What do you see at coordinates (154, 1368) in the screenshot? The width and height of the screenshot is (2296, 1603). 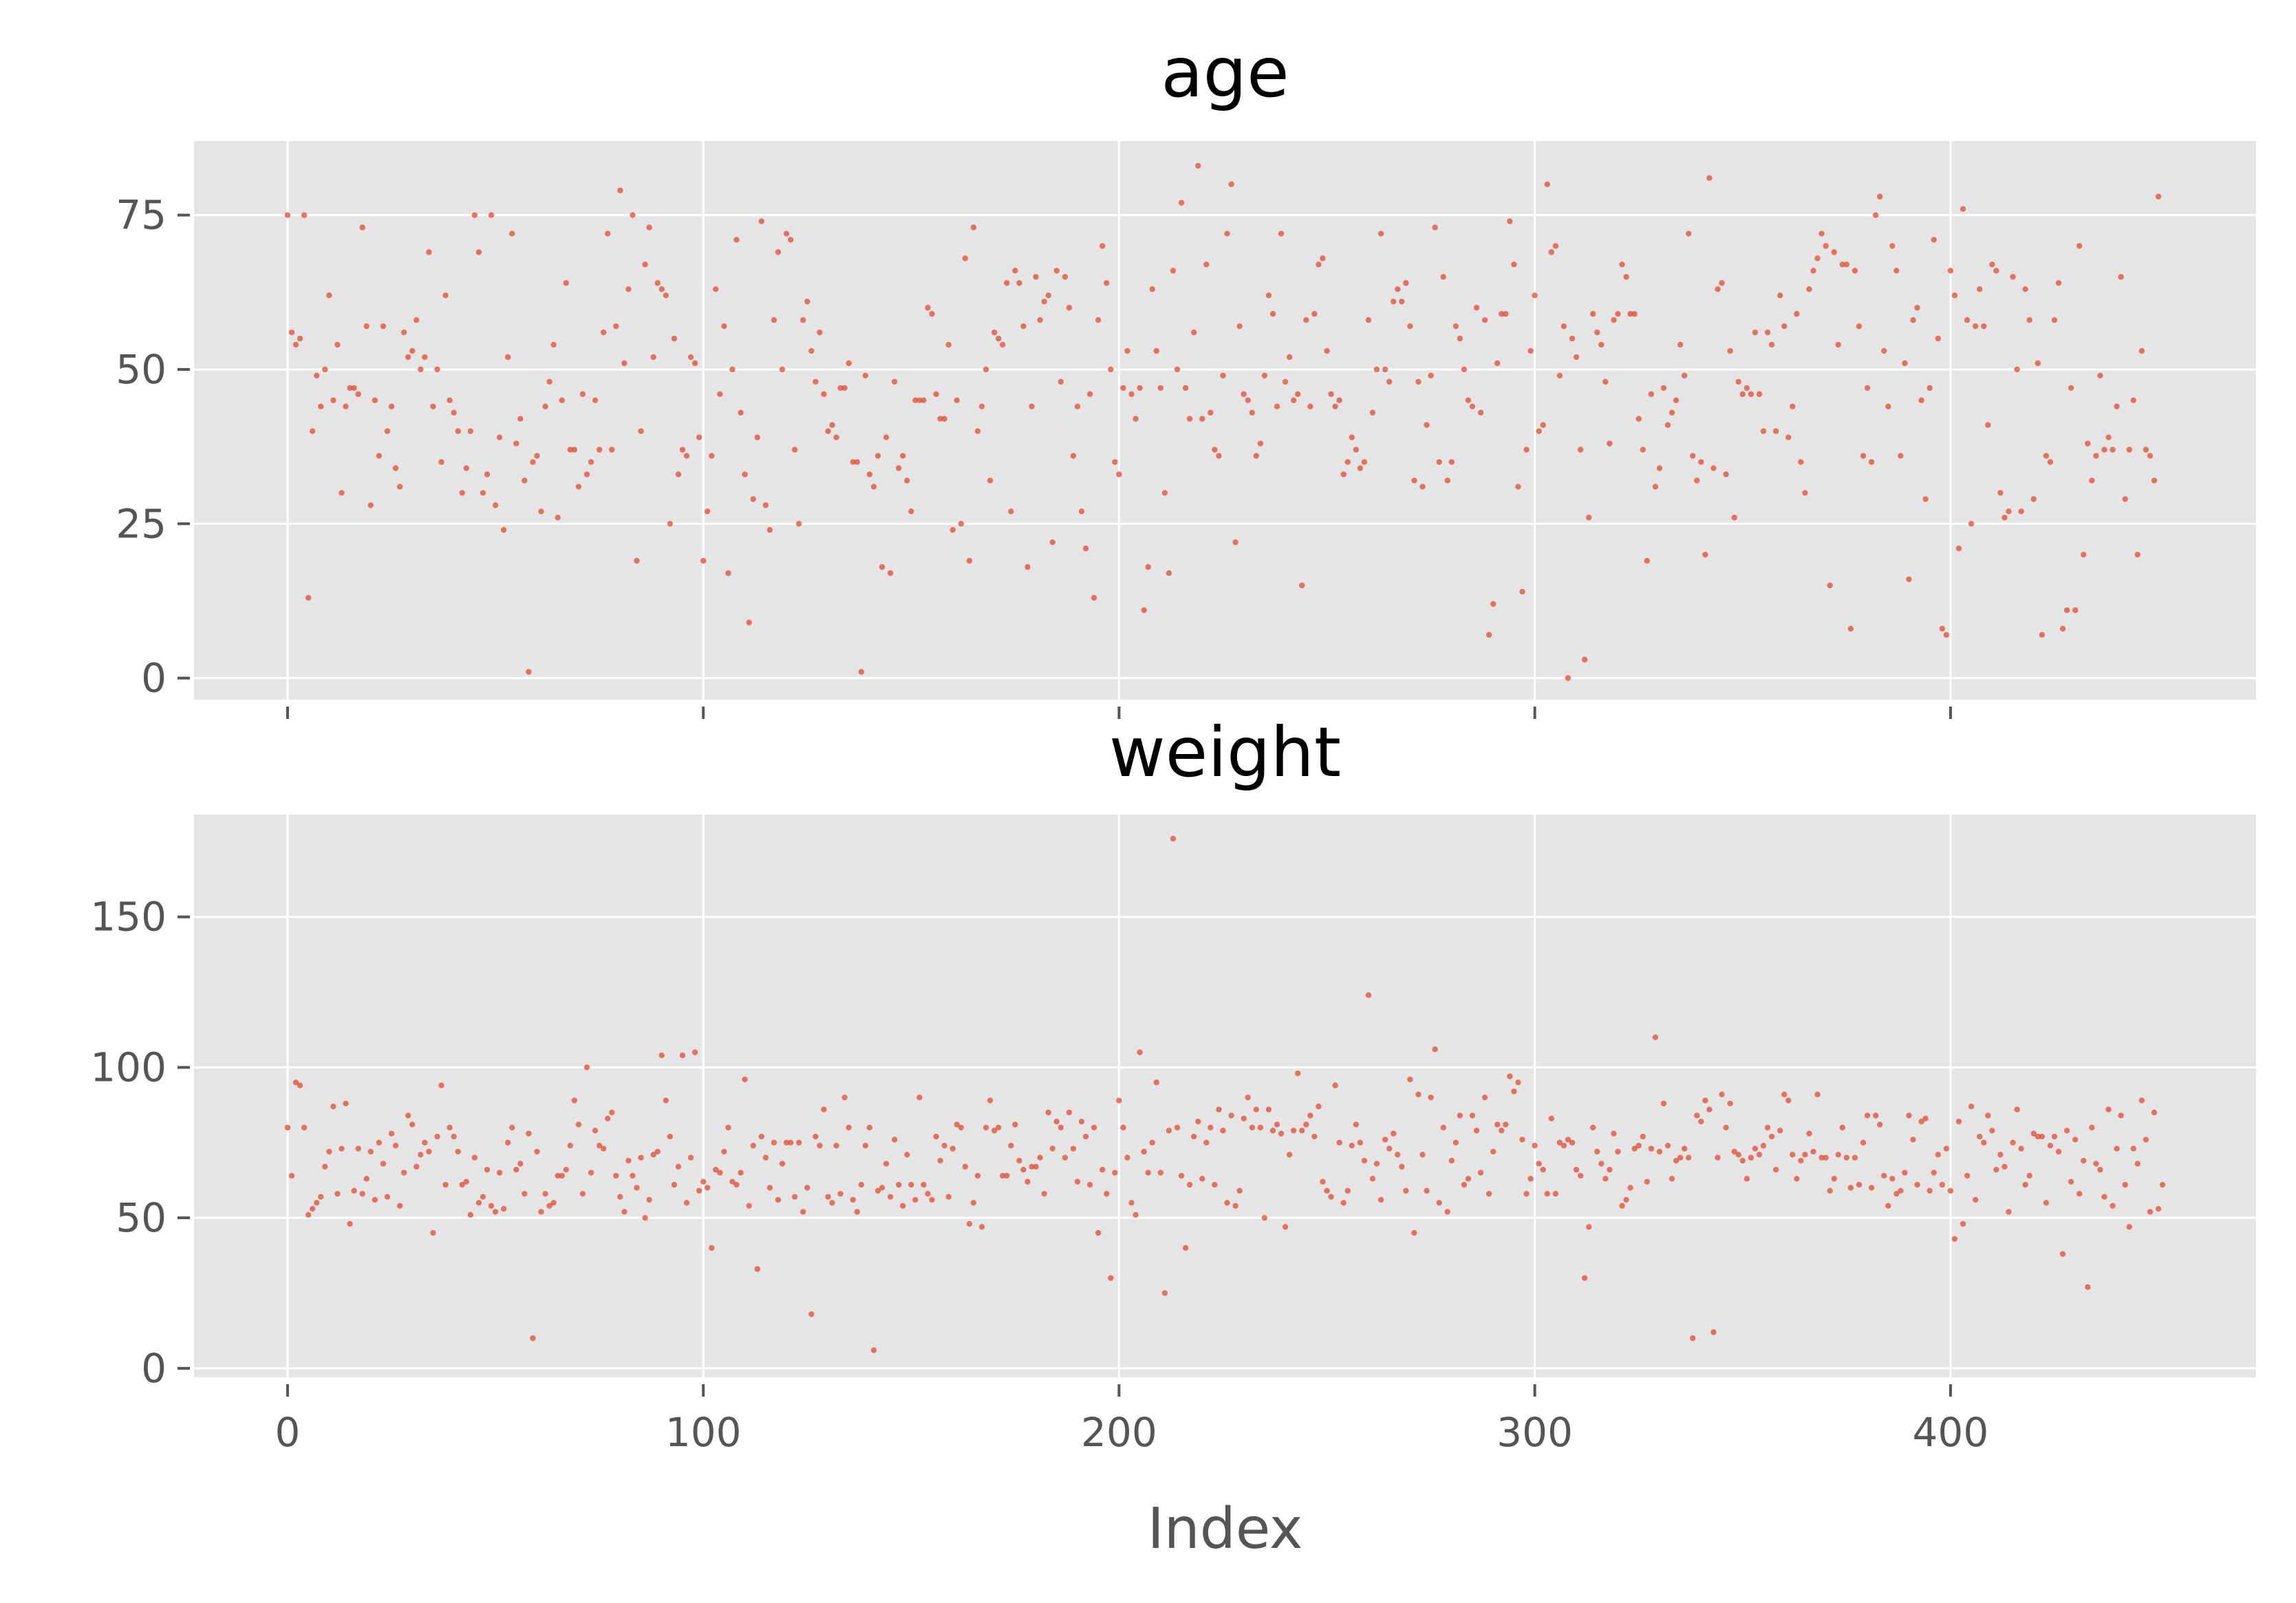 I see `y-tick-label: 0` at bounding box center [154, 1368].